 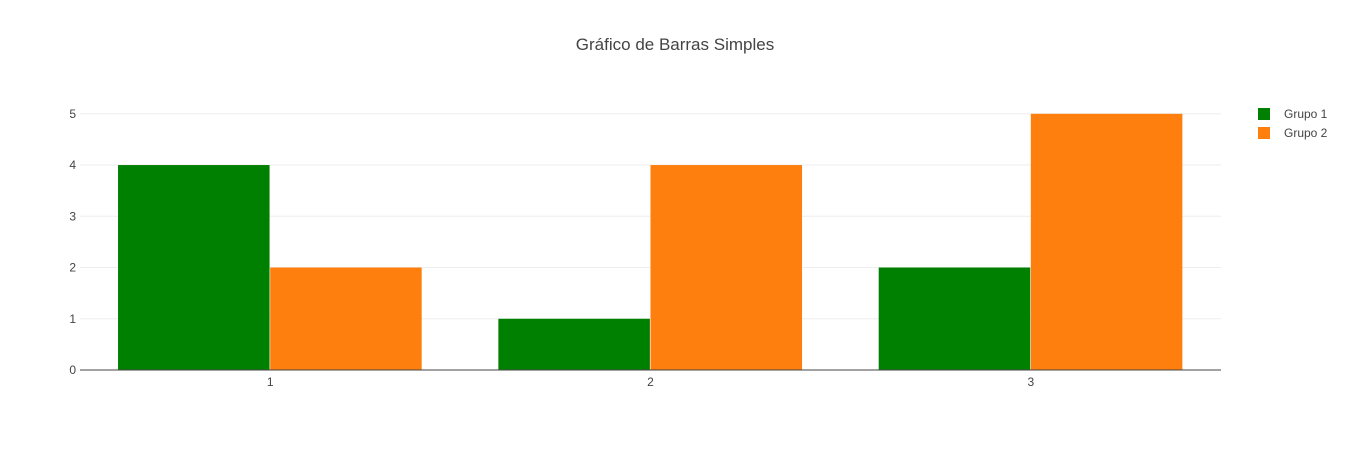 What do you see at coordinates (72, 165) in the screenshot?
I see `y-tick-label: 4` at bounding box center [72, 165].